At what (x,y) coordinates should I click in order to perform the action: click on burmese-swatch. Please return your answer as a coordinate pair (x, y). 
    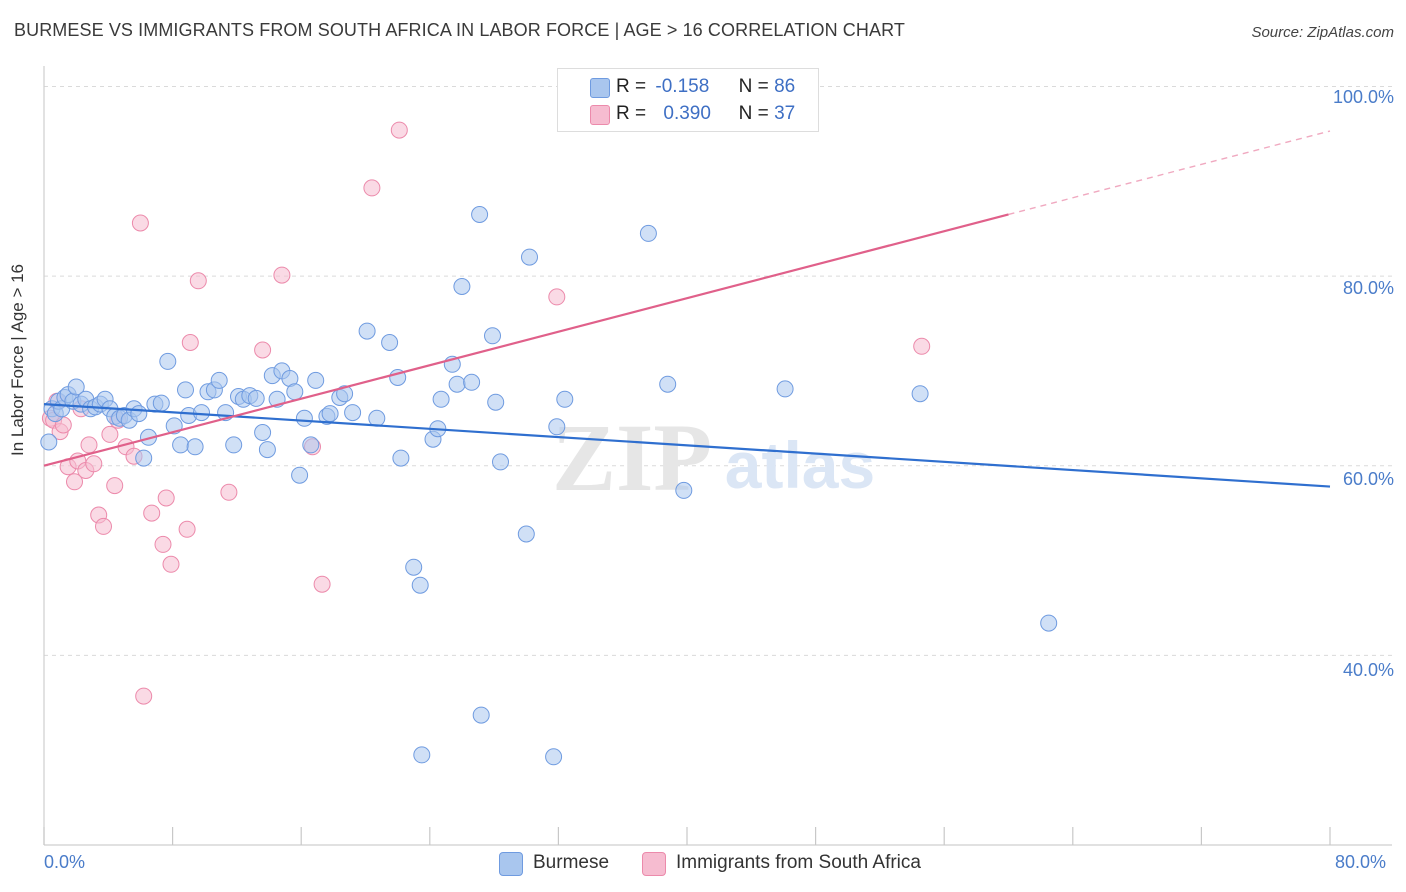
    Looking at the image, I should click on (600, 88).